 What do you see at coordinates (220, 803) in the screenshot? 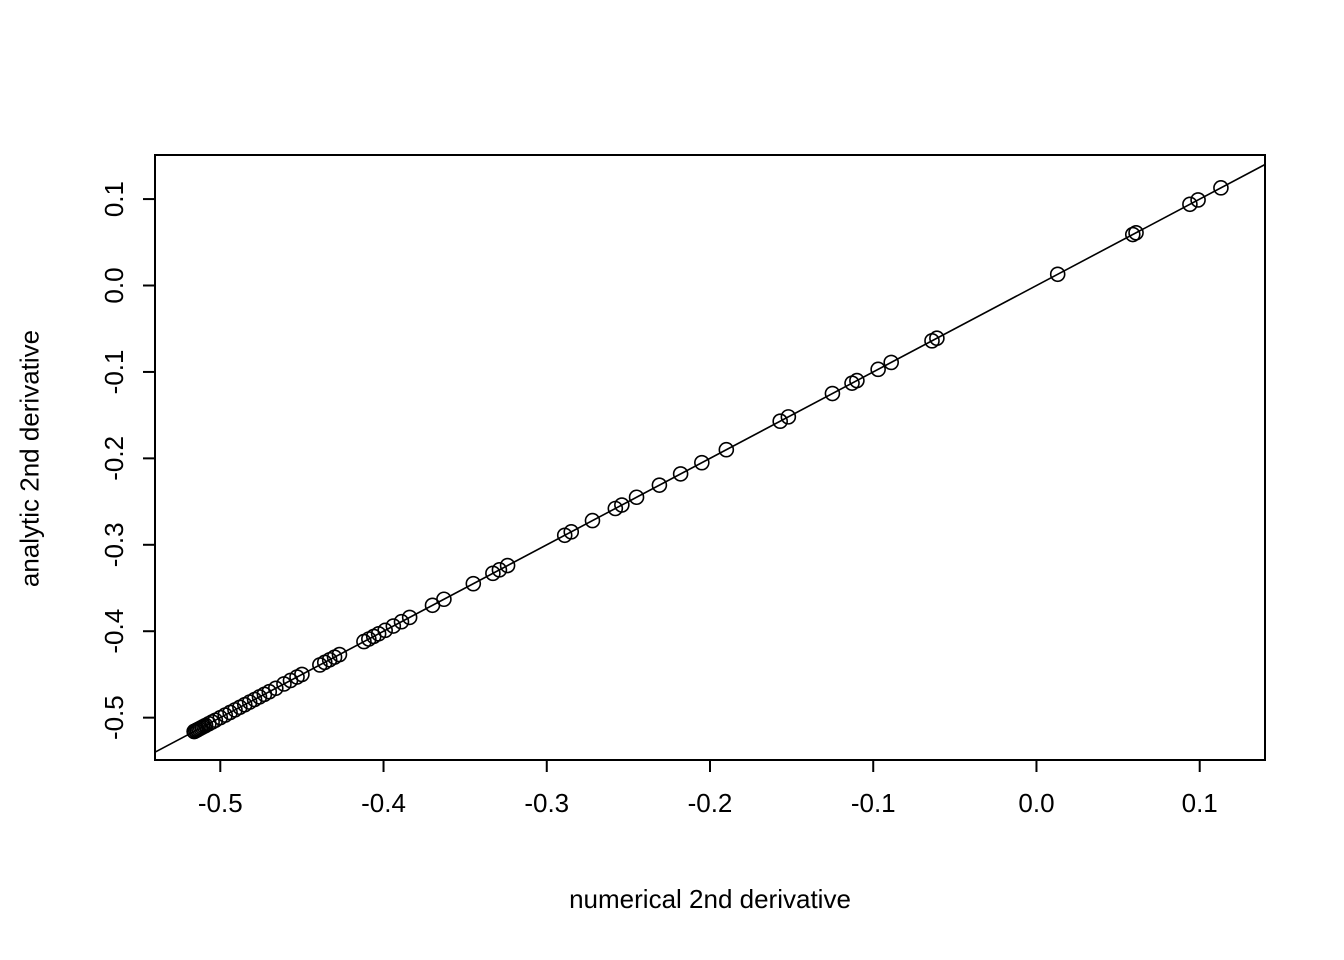
I see `x-tick-label: -0.5` at bounding box center [220, 803].